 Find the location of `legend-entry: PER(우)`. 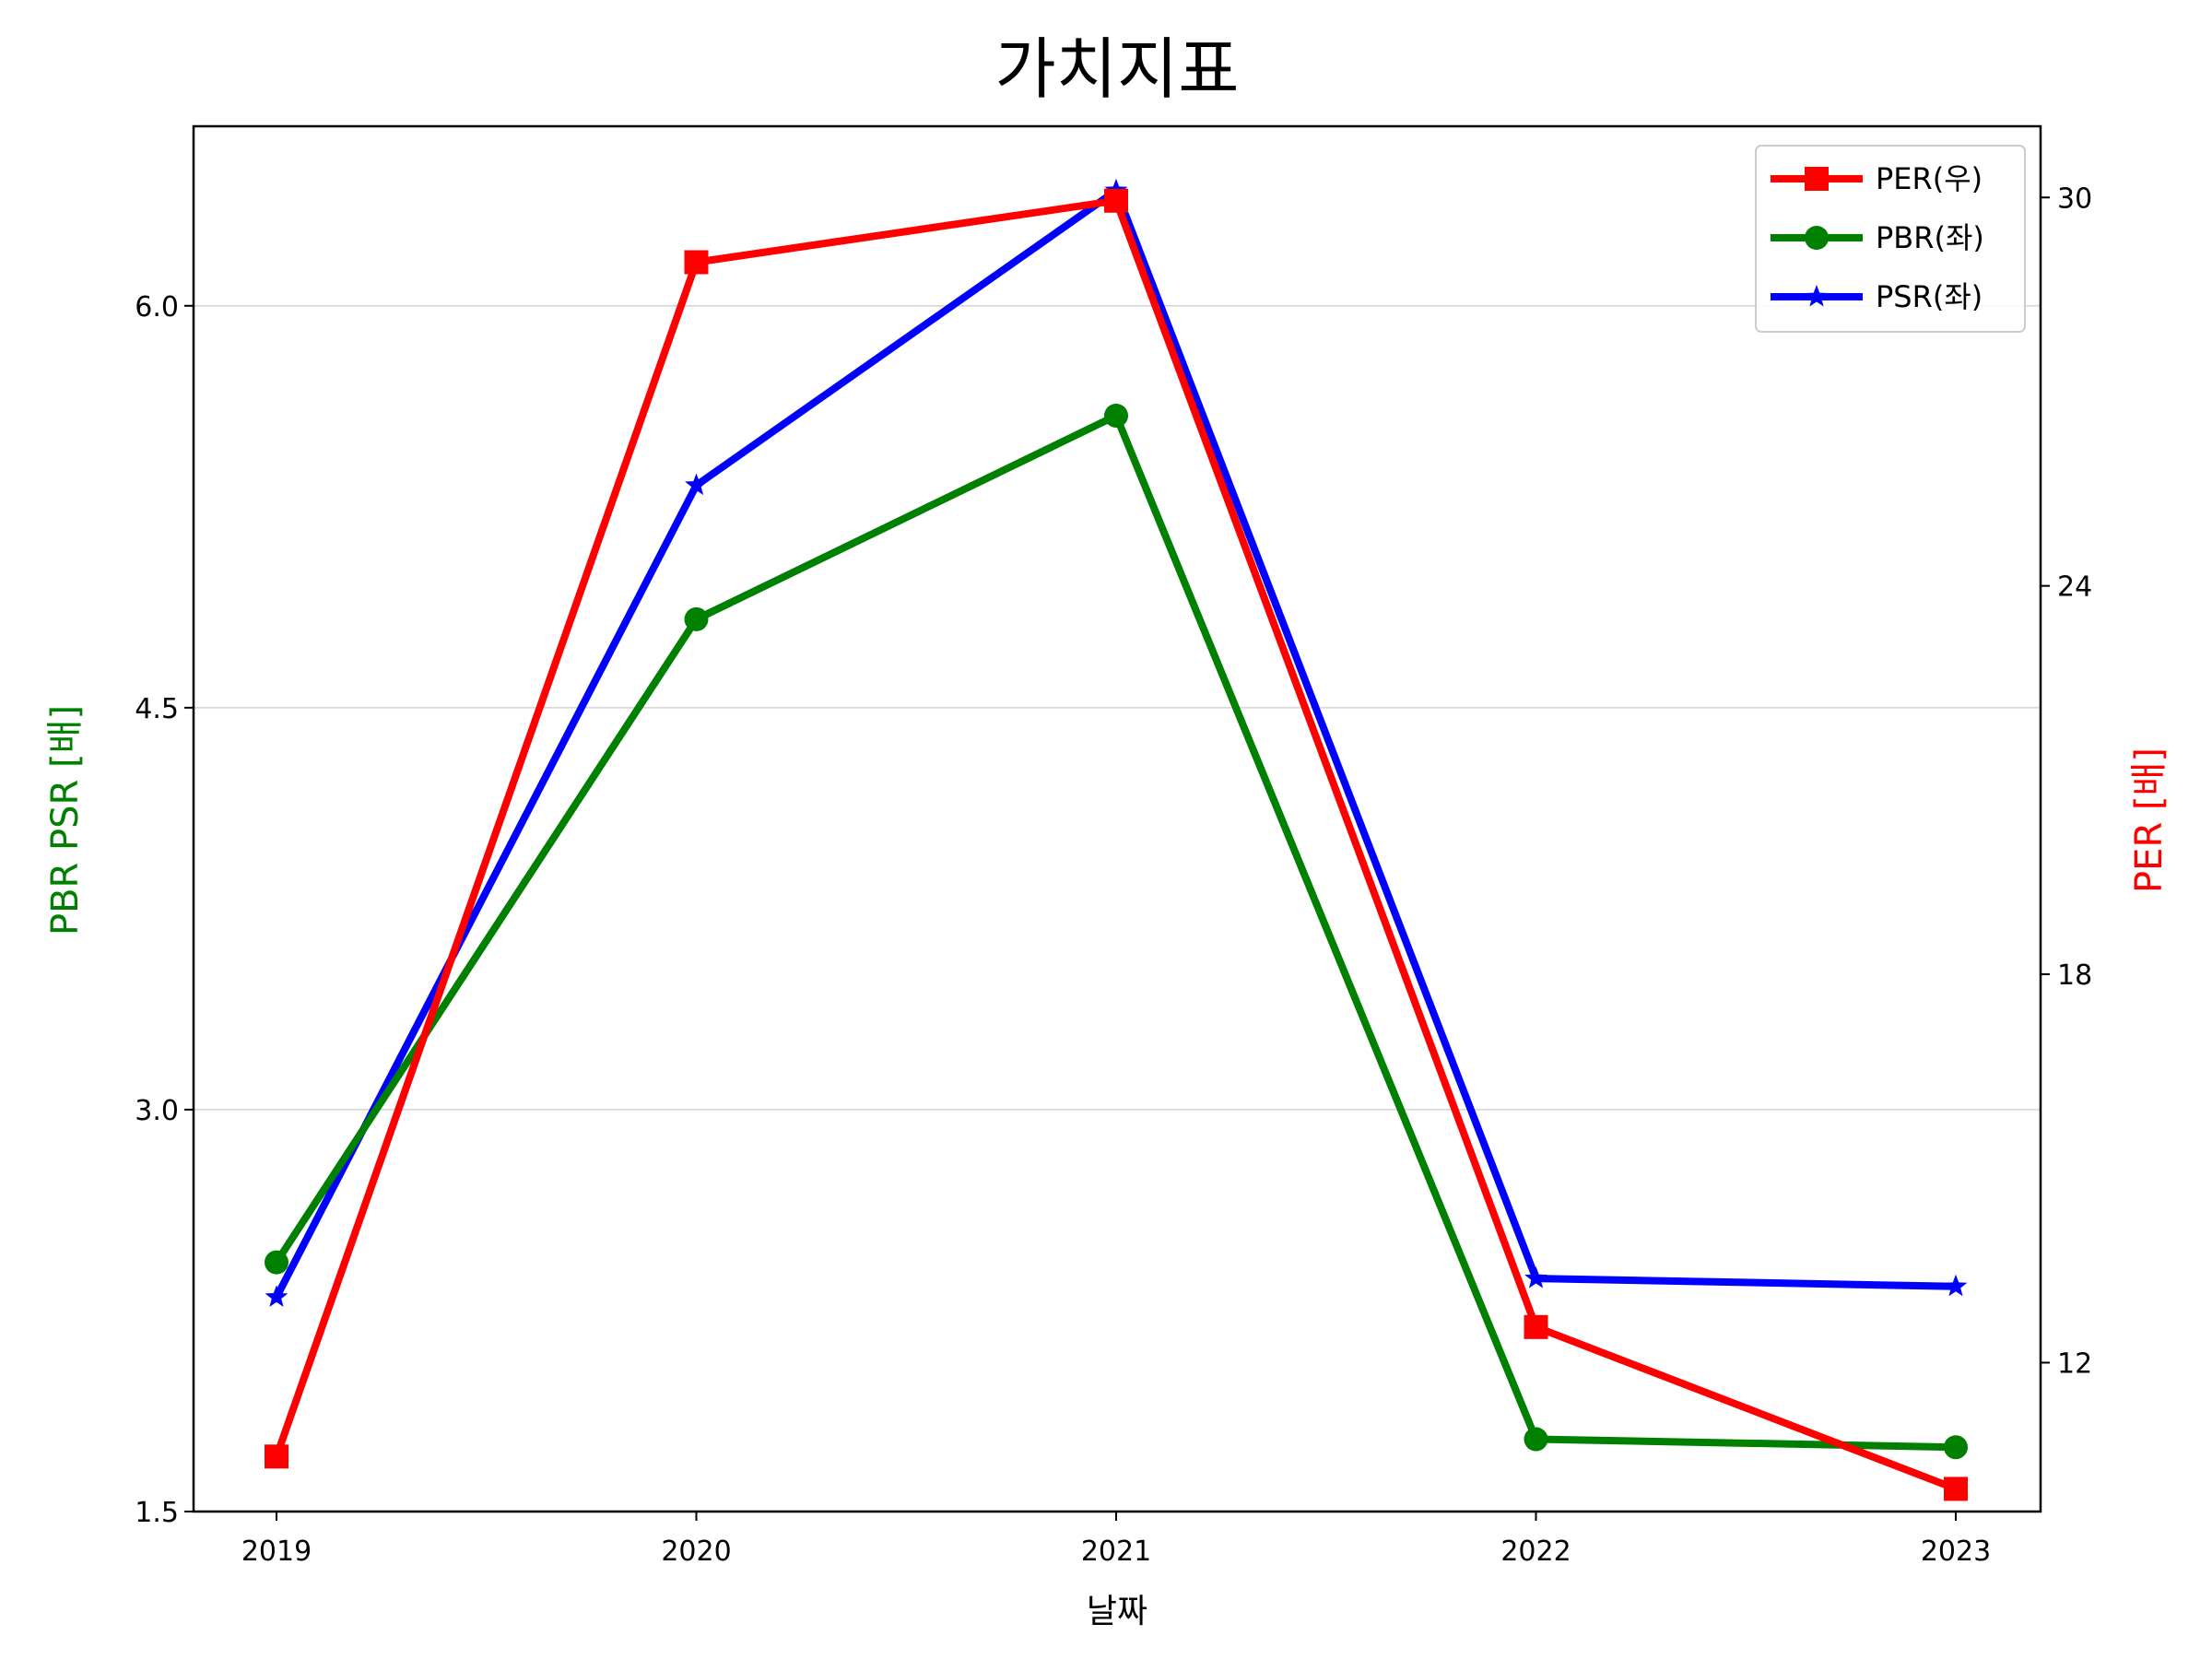

legend-entry: PER(우) is located at coordinates (1877, 178).